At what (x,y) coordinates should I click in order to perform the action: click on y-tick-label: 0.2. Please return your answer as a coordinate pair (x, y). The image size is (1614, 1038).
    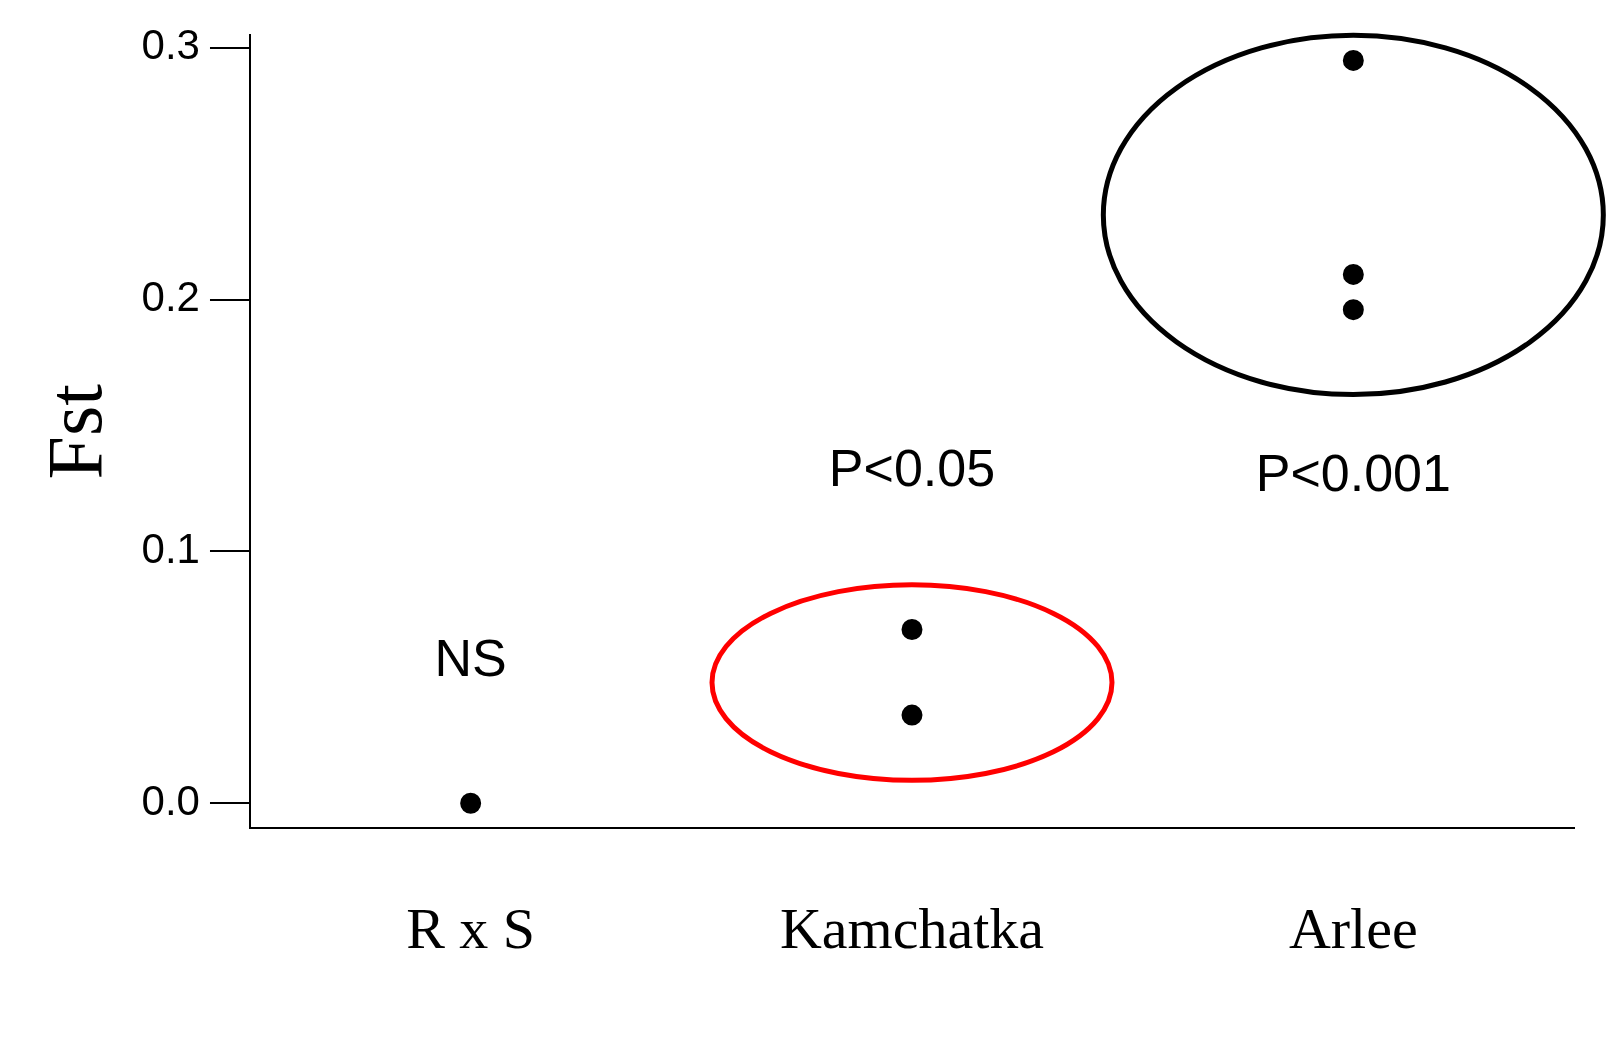
    Looking at the image, I should click on (170, 297).